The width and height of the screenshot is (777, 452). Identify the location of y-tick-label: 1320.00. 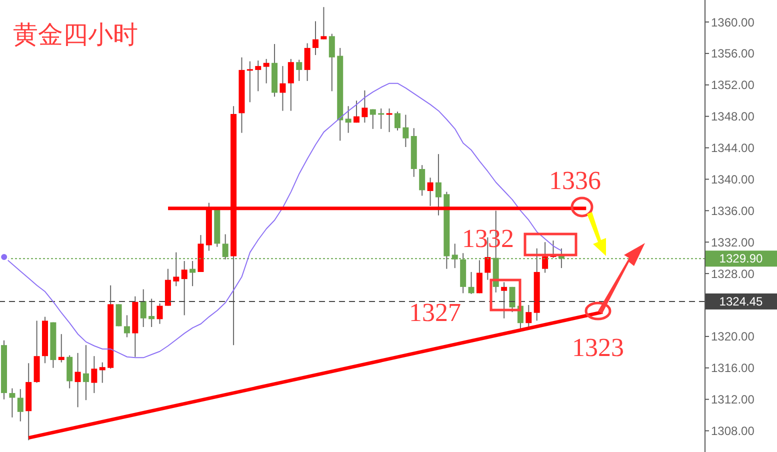
(733, 337).